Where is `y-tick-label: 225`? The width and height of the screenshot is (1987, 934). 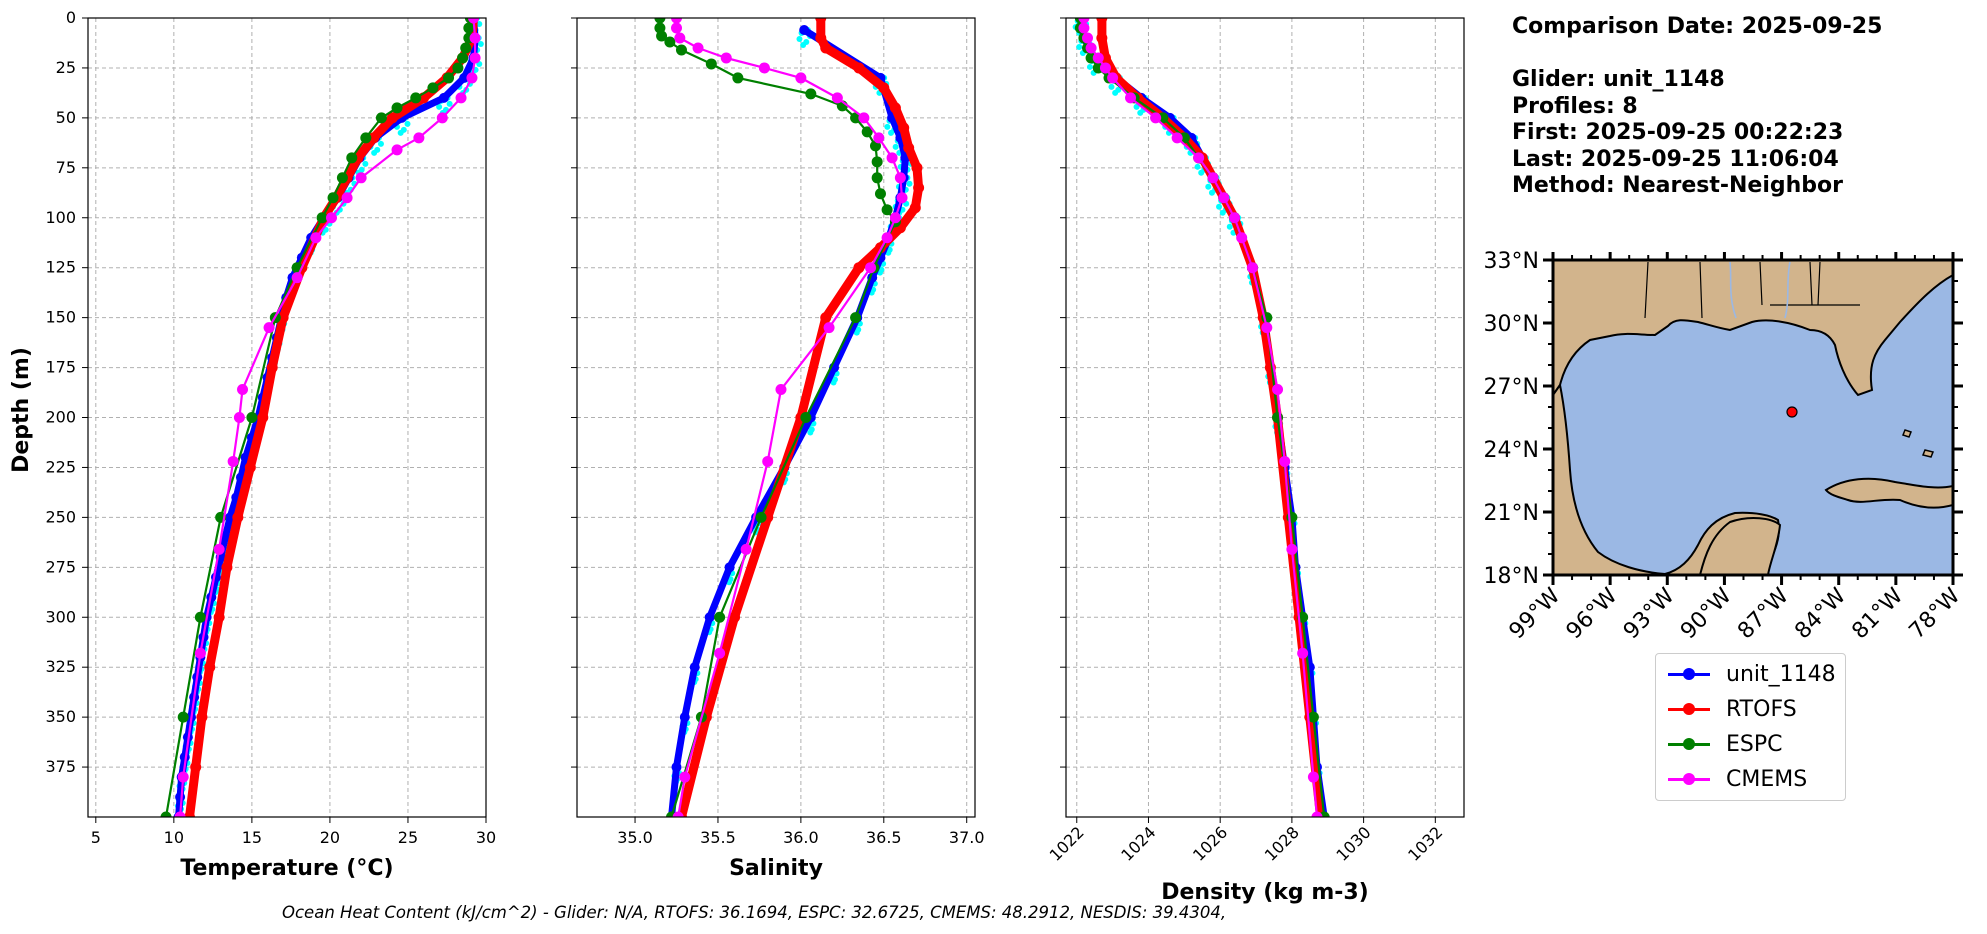
y-tick-label: 225 is located at coordinates (60, 466).